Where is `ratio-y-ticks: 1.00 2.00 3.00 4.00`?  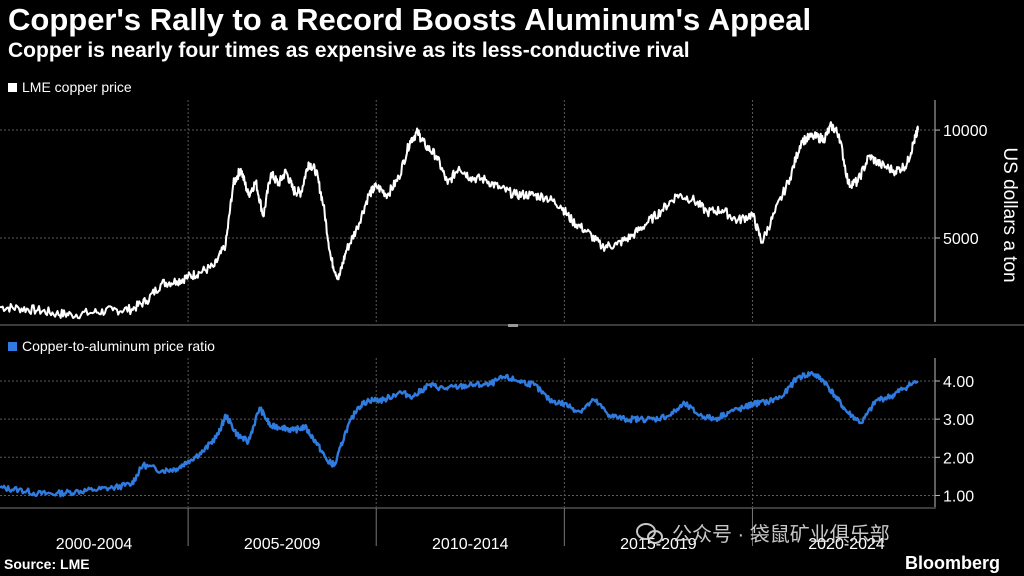 ratio-y-ticks: 1.00 2.00 3.00 4.00 is located at coordinates (954, 439).